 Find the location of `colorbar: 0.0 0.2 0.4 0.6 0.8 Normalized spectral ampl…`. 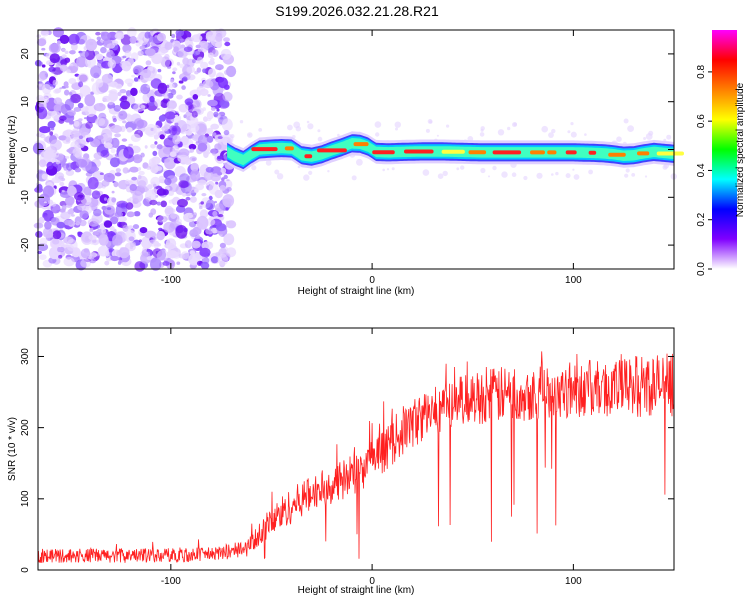

colorbar: 0.0 0.2 0.4 0.6 0.8 Normalized spectral ampl… is located at coordinates (721, 153).